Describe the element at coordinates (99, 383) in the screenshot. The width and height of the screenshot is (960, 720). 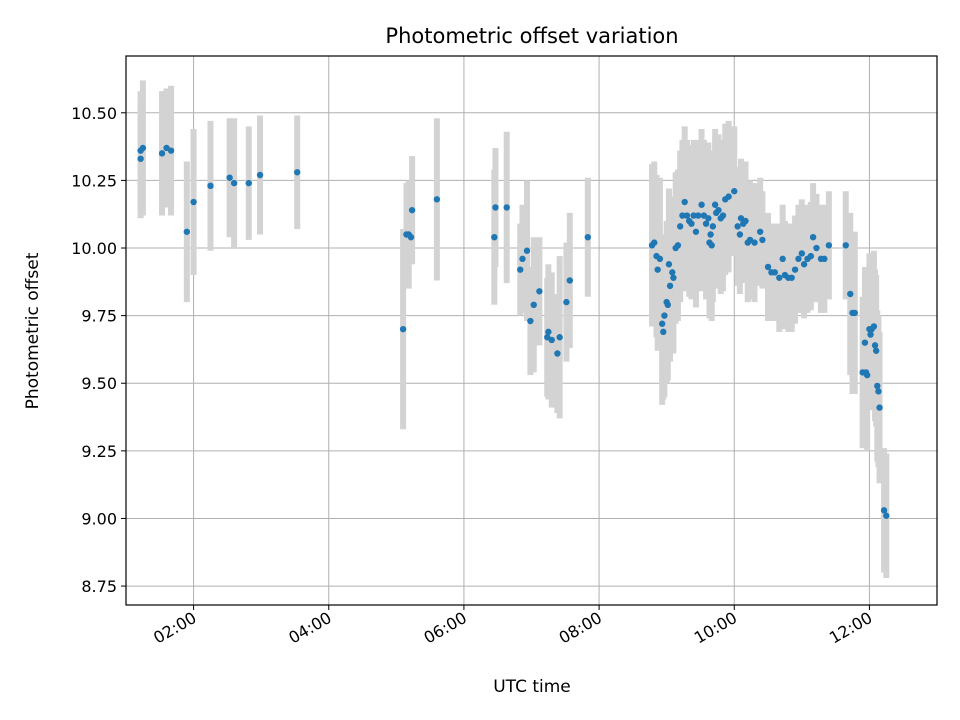
I see `y-tick-label: 9.50` at that location.